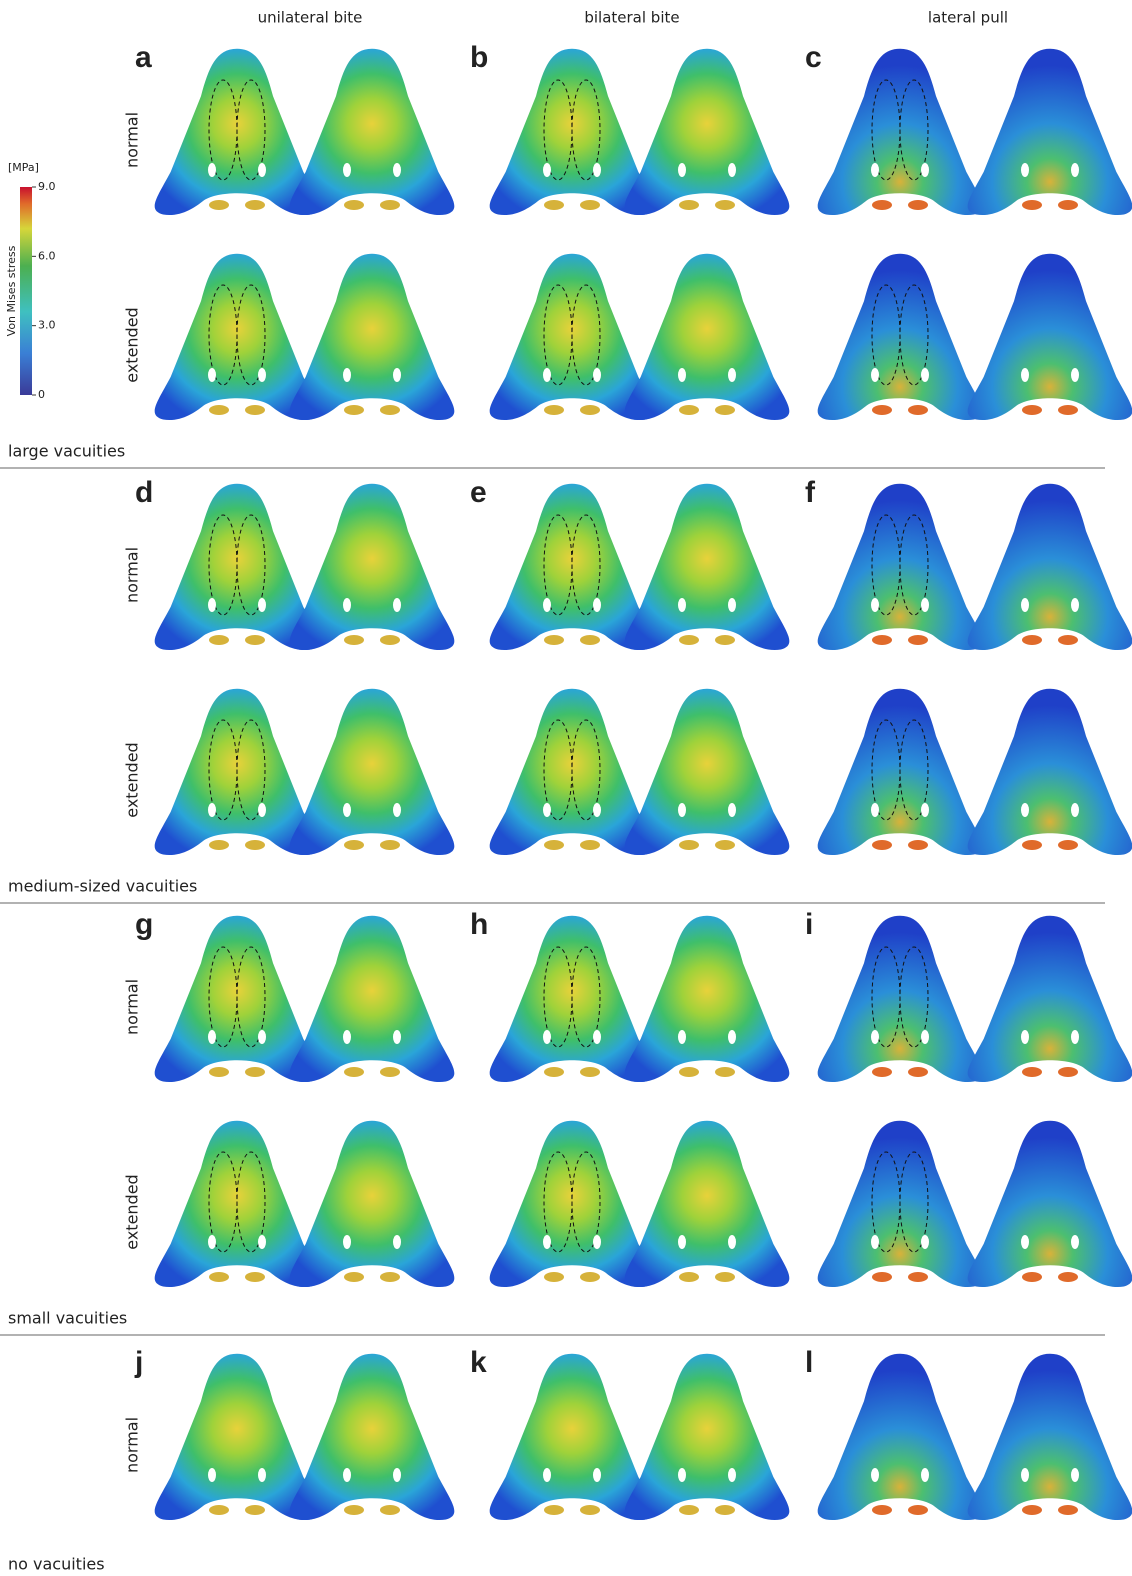 Image resolution: width=1132 pixels, height=1576 pixels. What do you see at coordinates (138, 1362) in the screenshot?
I see `panel-letter: j` at bounding box center [138, 1362].